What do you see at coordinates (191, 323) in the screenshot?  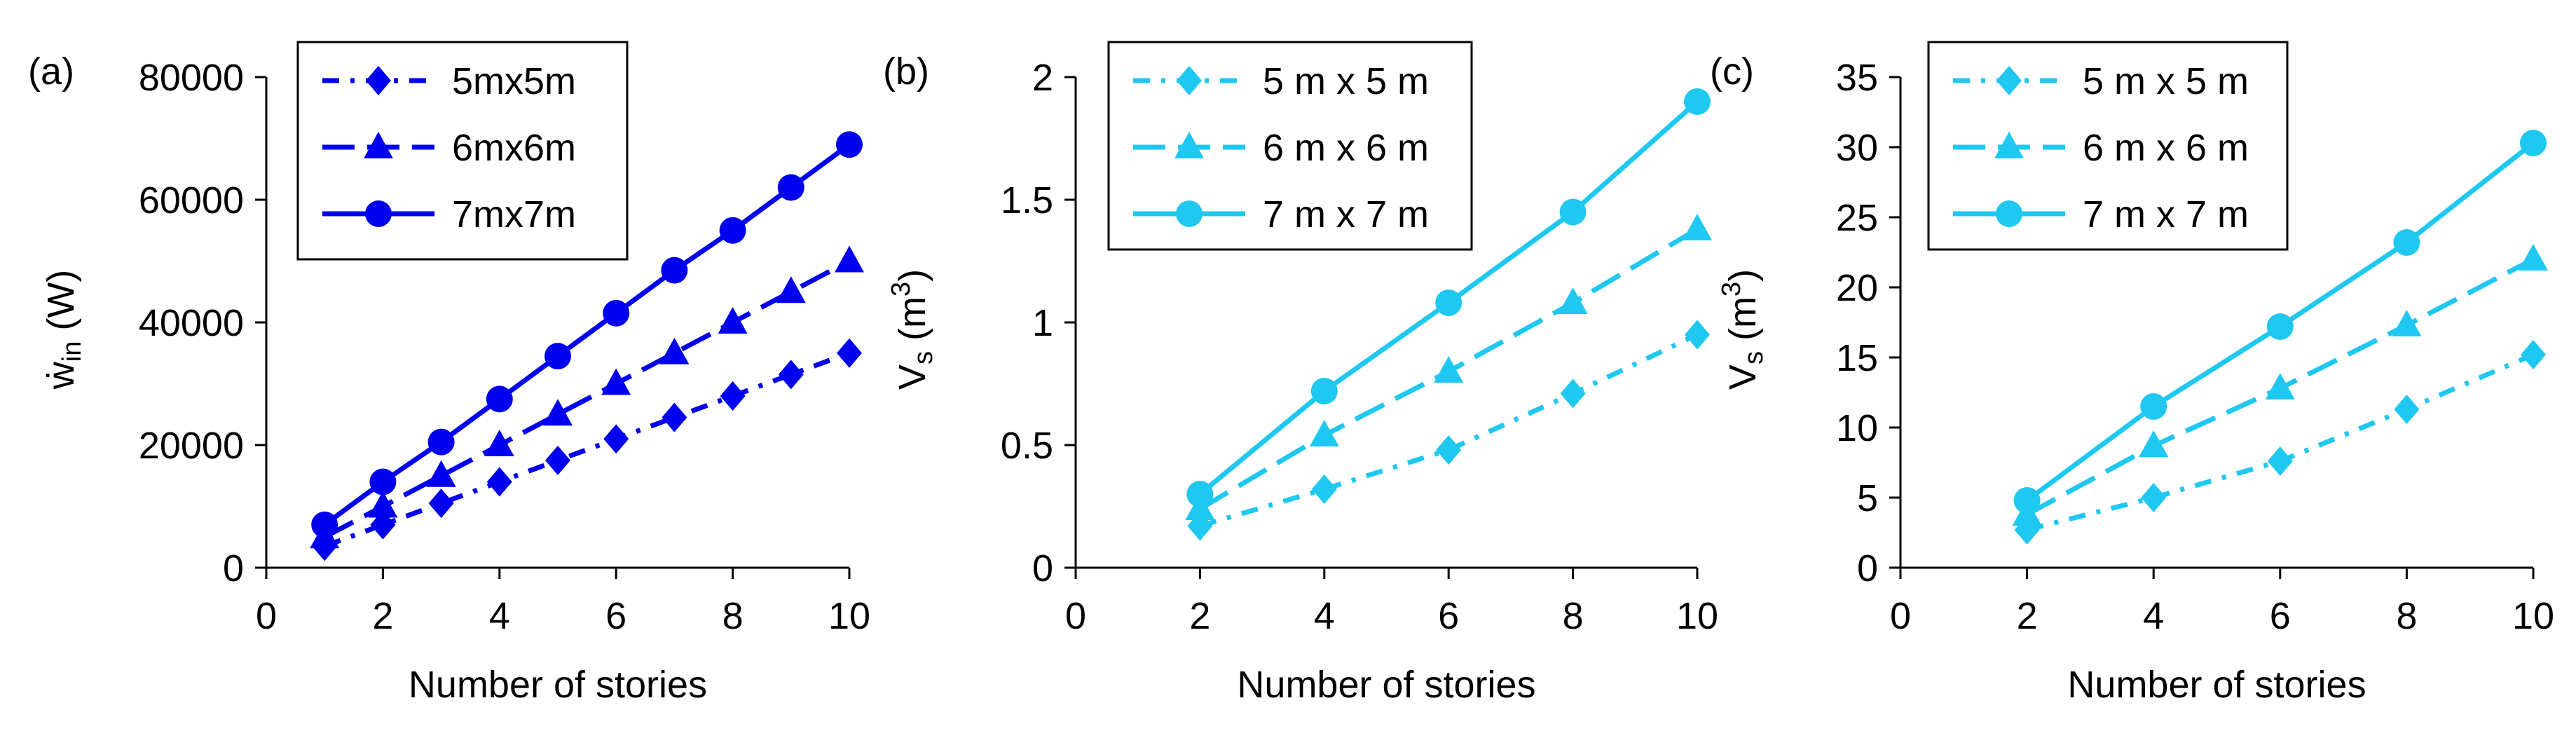 I see `y-tick-label: 40000` at bounding box center [191, 323].